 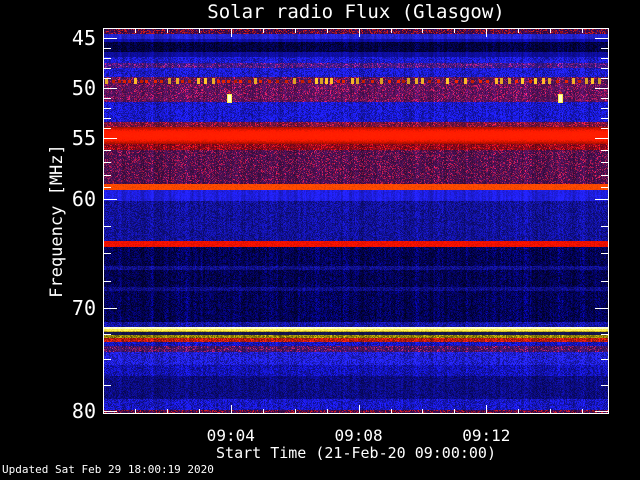 I want to click on y-tick-label: 45, so click(x=83, y=38).